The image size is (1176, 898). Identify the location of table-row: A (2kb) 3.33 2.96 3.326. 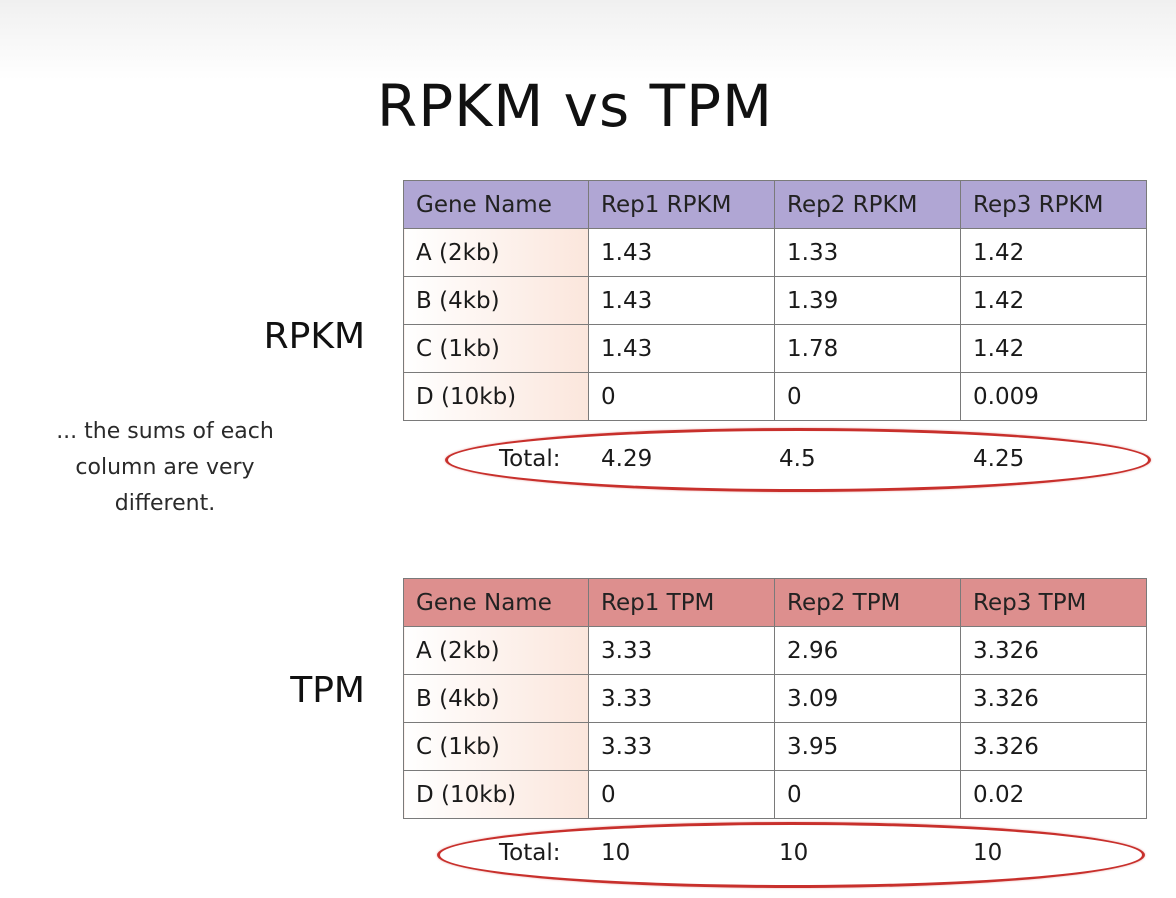
(775, 650).